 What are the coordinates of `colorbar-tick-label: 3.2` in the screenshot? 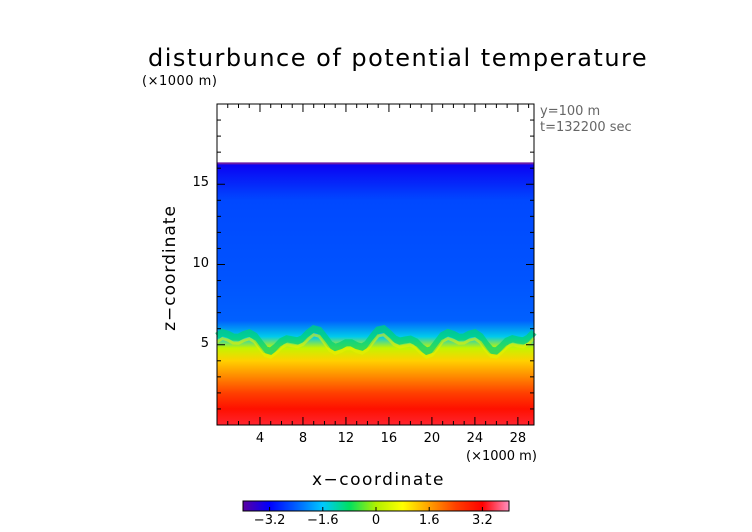 It's located at (482, 520).